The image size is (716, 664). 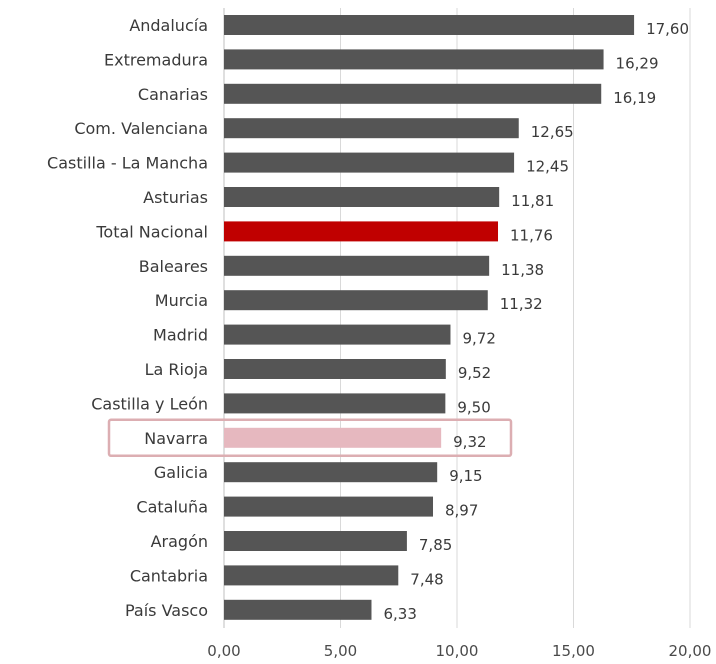 What do you see at coordinates (478, 339) in the screenshot?
I see `value-label: 9,72` at bounding box center [478, 339].